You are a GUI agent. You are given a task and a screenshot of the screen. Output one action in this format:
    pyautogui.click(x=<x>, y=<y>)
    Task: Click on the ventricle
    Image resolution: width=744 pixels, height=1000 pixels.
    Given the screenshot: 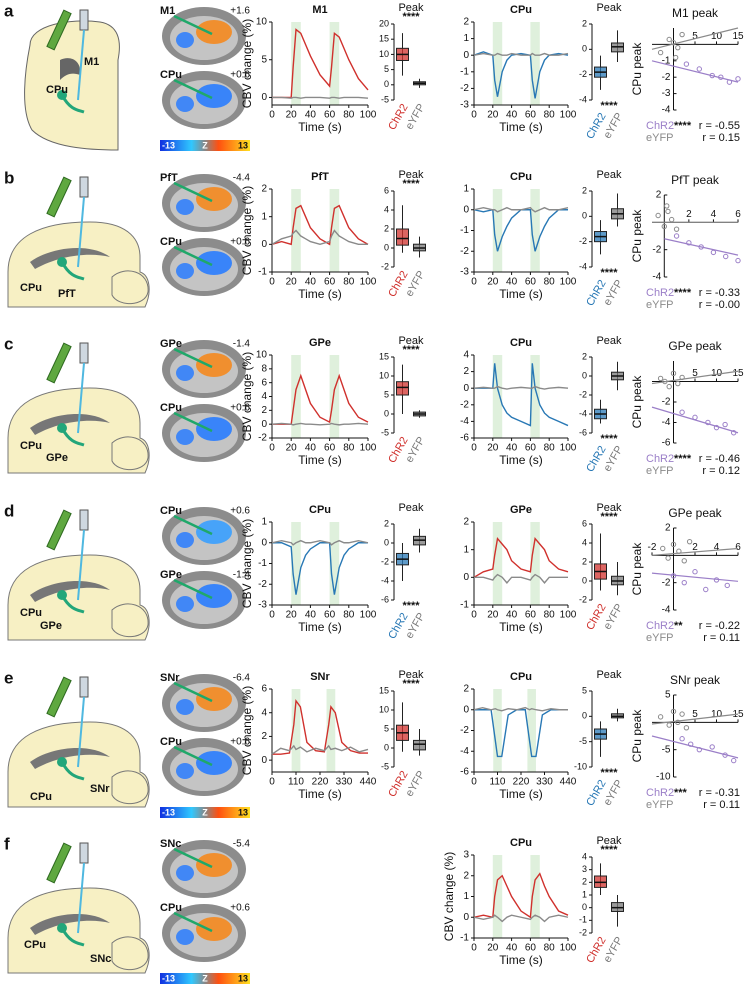 What is the action you would take?
    pyautogui.click(x=70, y=424)
    